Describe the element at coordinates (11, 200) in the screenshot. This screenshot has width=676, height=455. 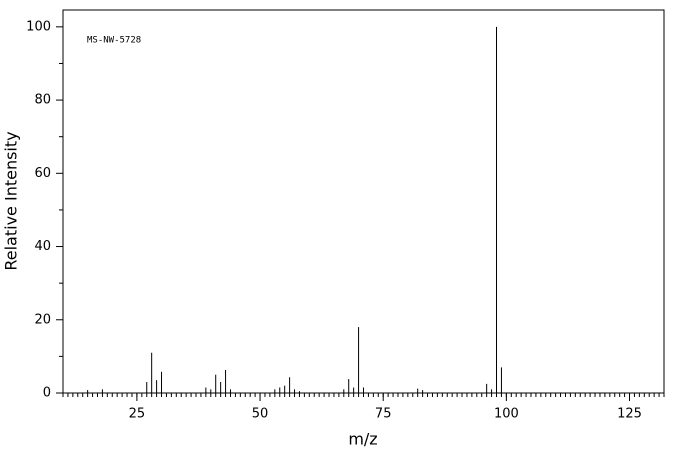
I see `y-axis-label: Relative Intensity` at that location.